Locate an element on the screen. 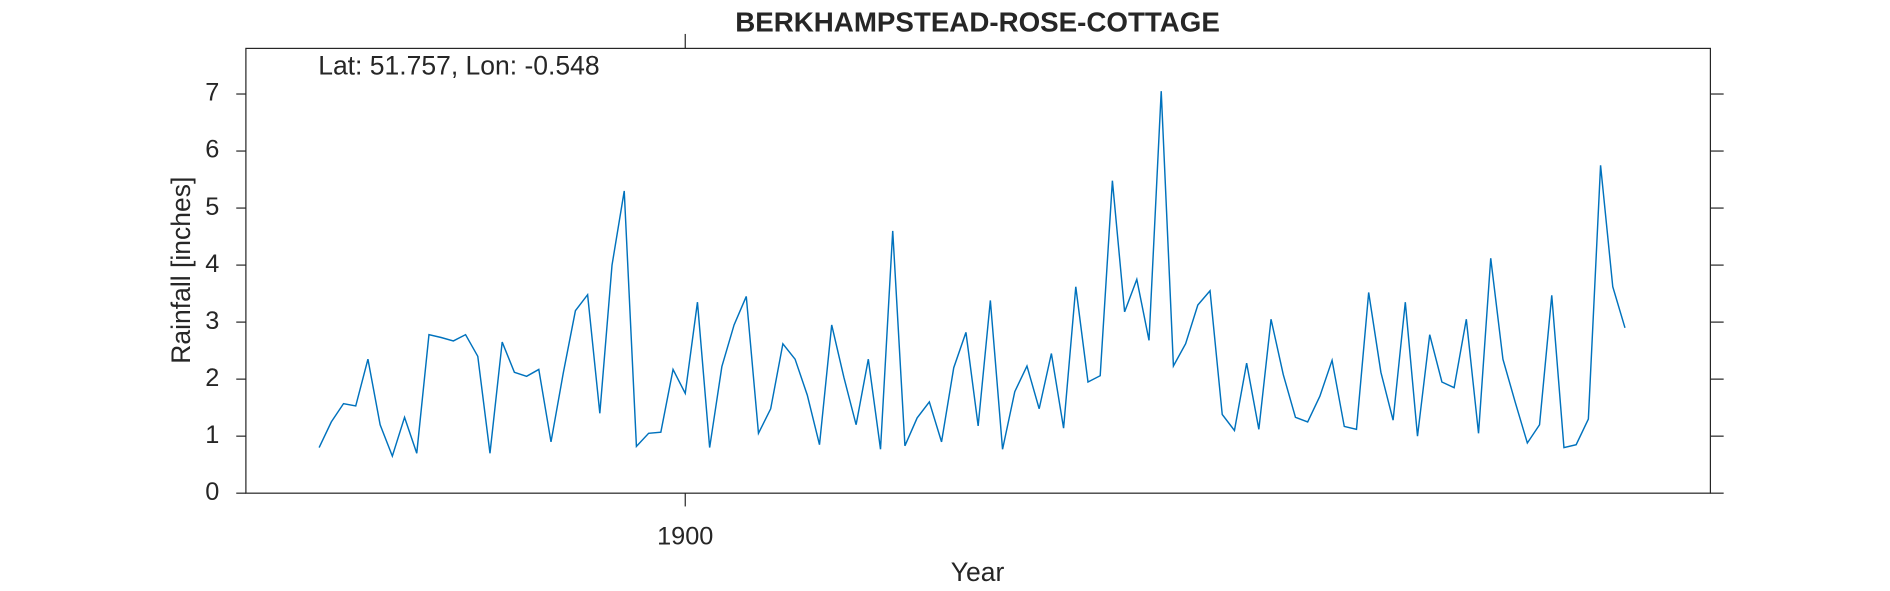  y-tick-label: 7 is located at coordinates (212, 93).